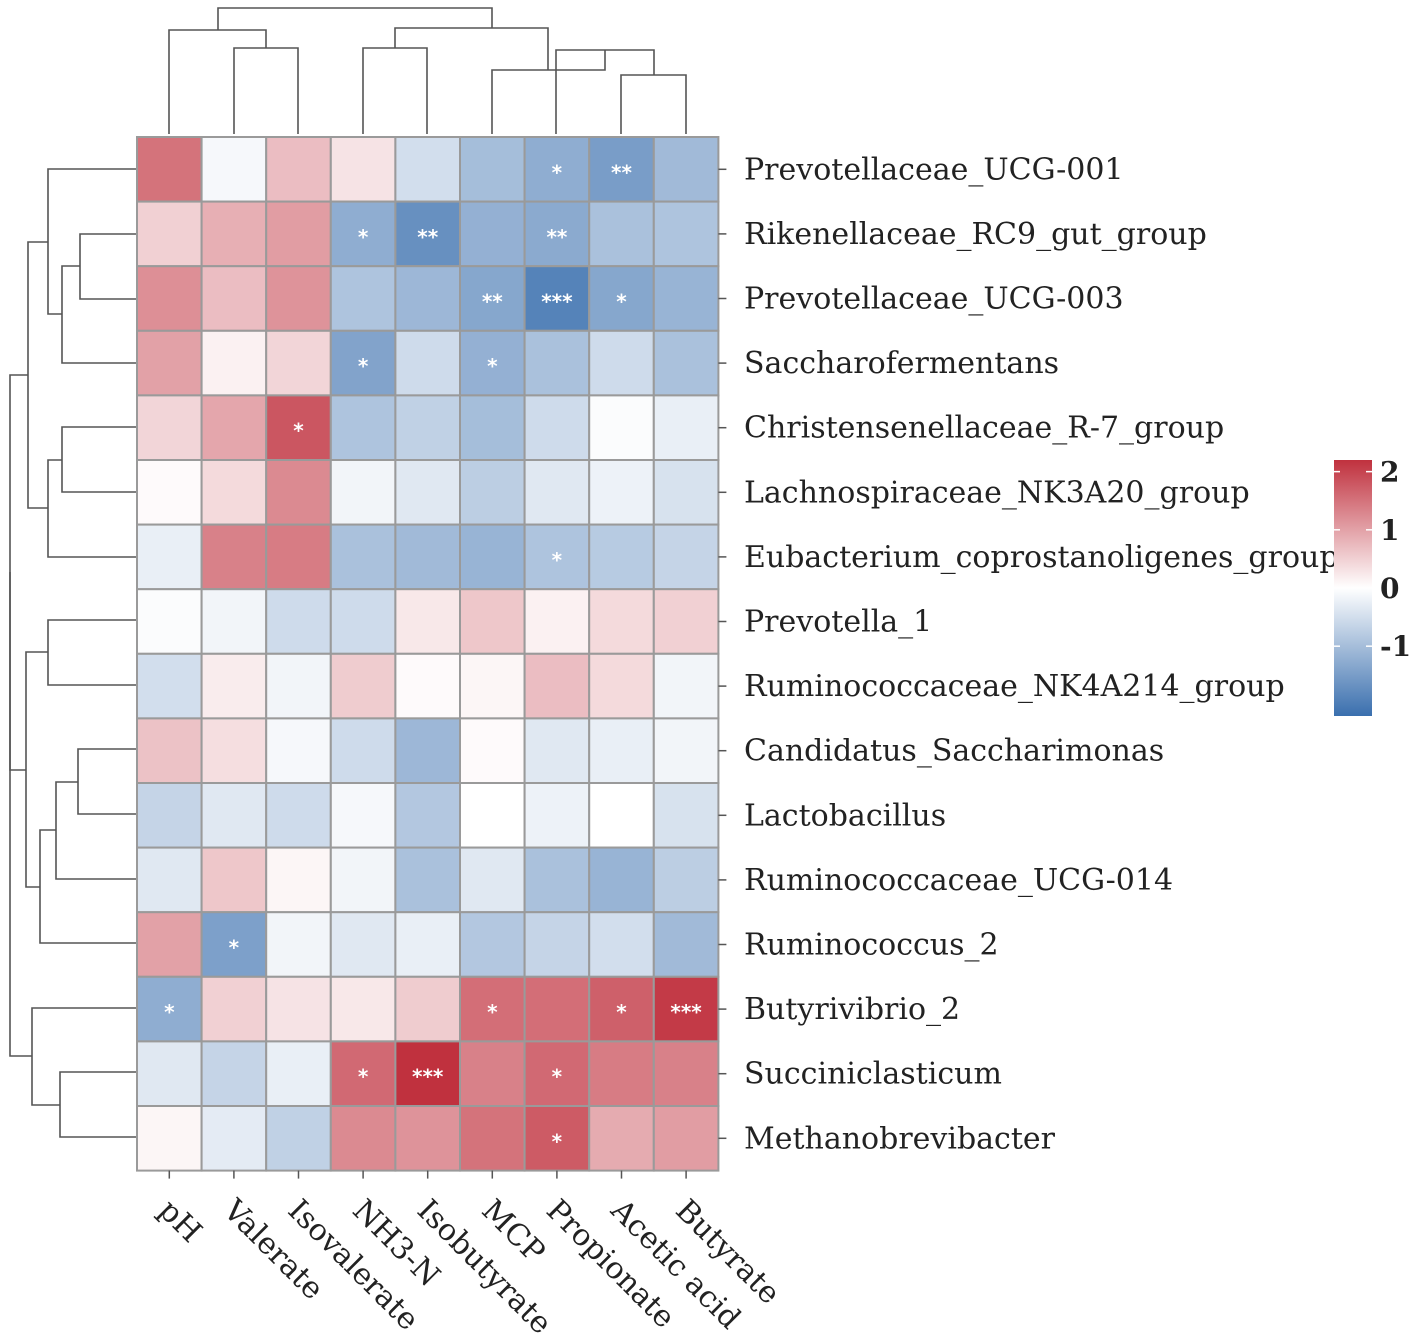 Image resolution: width=1418 pixels, height=1337 pixels. I want to click on row-label: Prevotella_1, so click(838, 622).